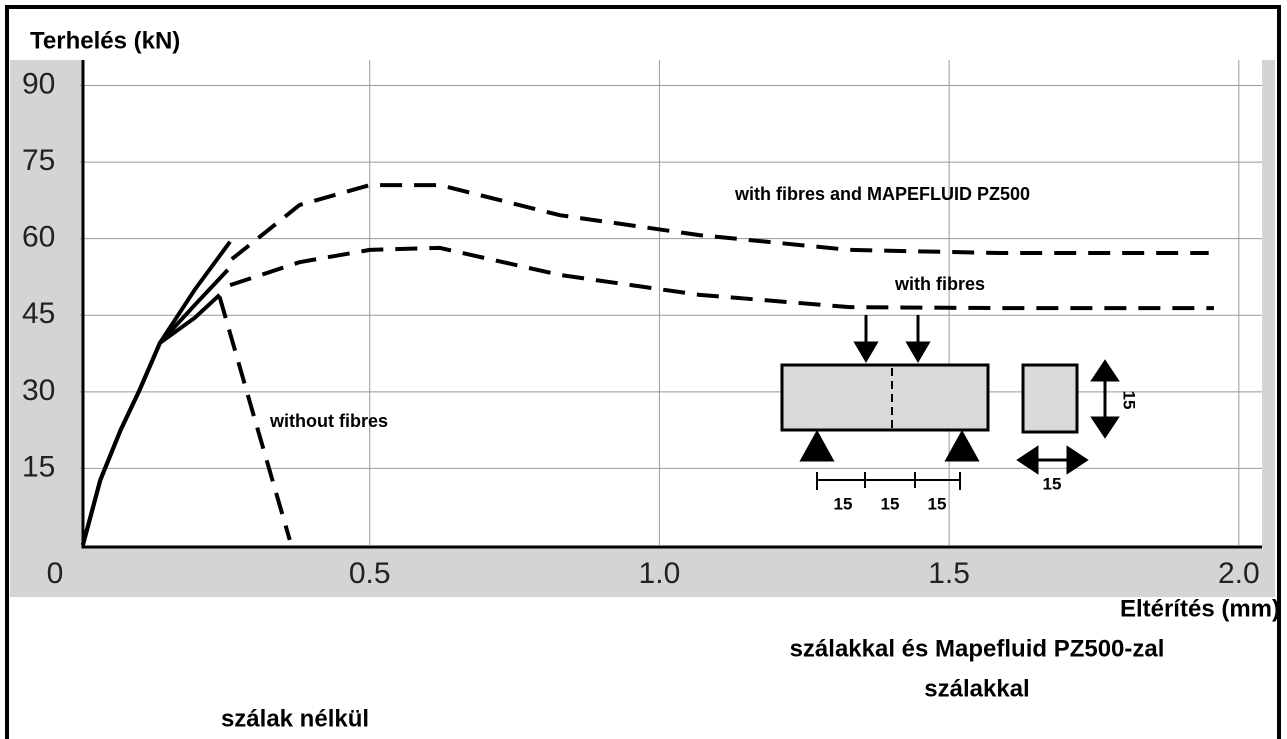  What do you see at coordinates (1200, 608) in the screenshot?
I see `x-axis-label: Eltérítés (mm)` at bounding box center [1200, 608].